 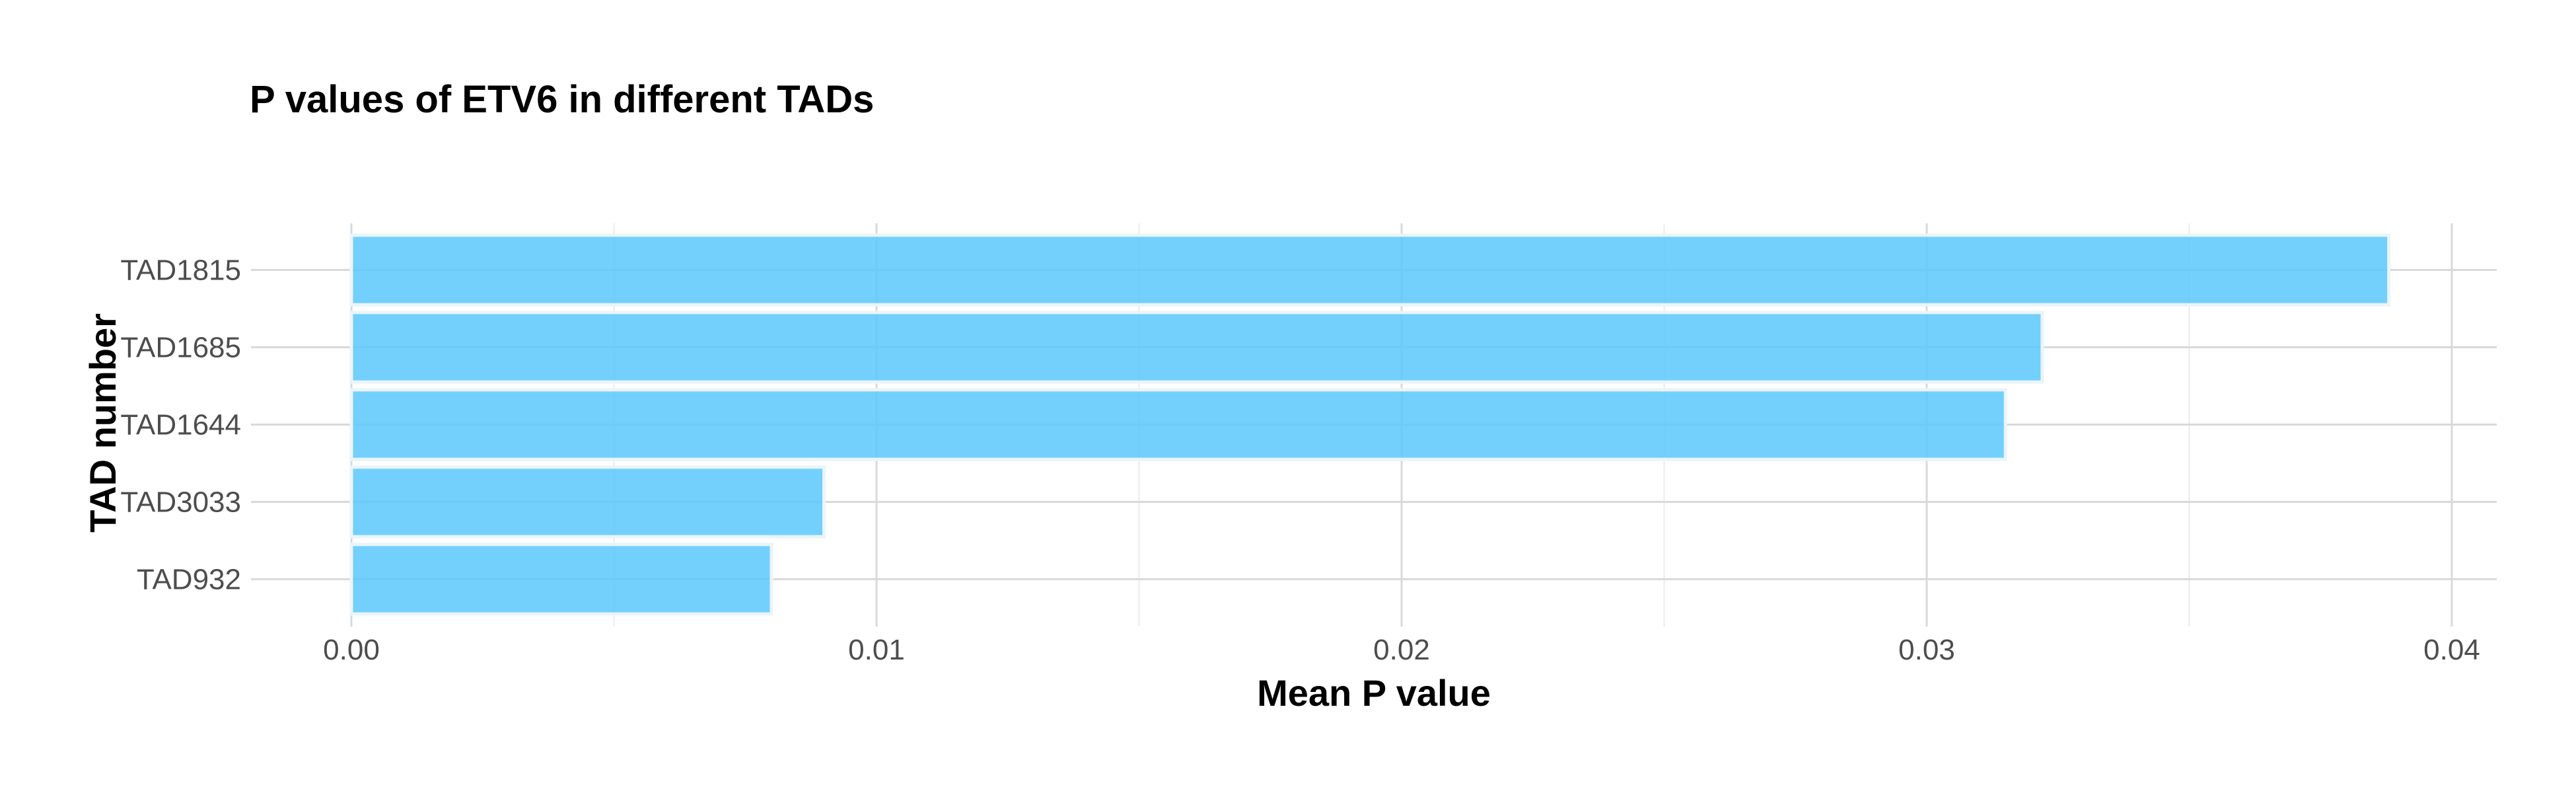 What do you see at coordinates (180, 348) in the screenshot?
I see `y-tick-label: TAD1685` at bounding box center [180, 348].